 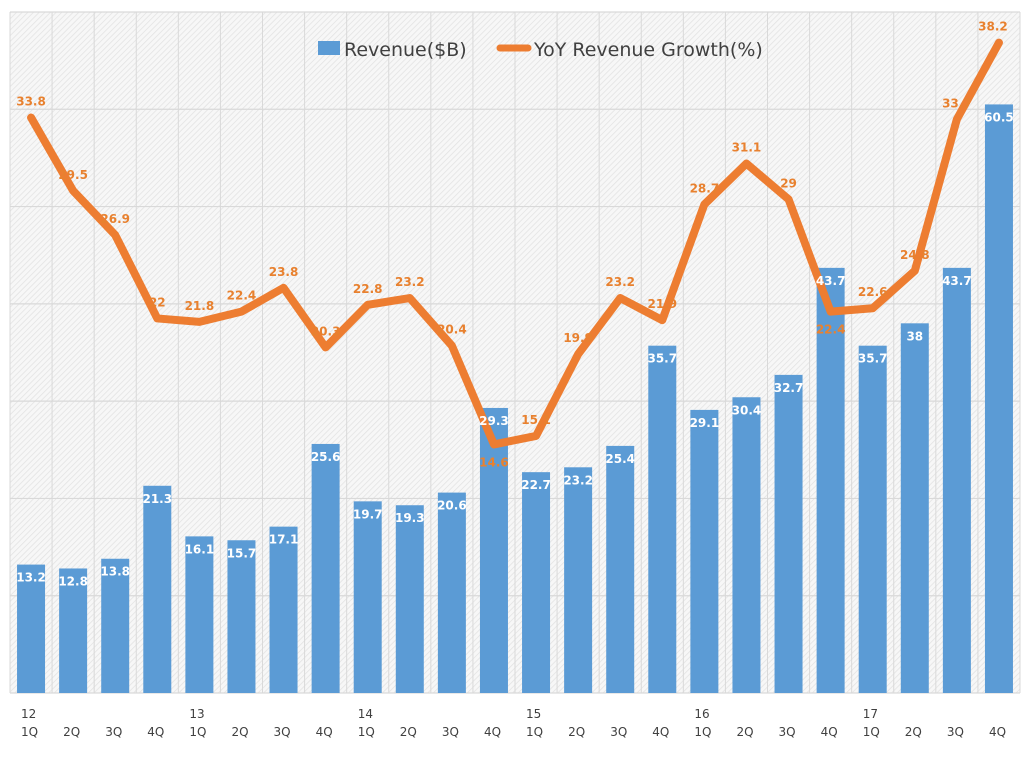 I want to click on revenue-bar-label: 25.6, so click(x=326, y=457).